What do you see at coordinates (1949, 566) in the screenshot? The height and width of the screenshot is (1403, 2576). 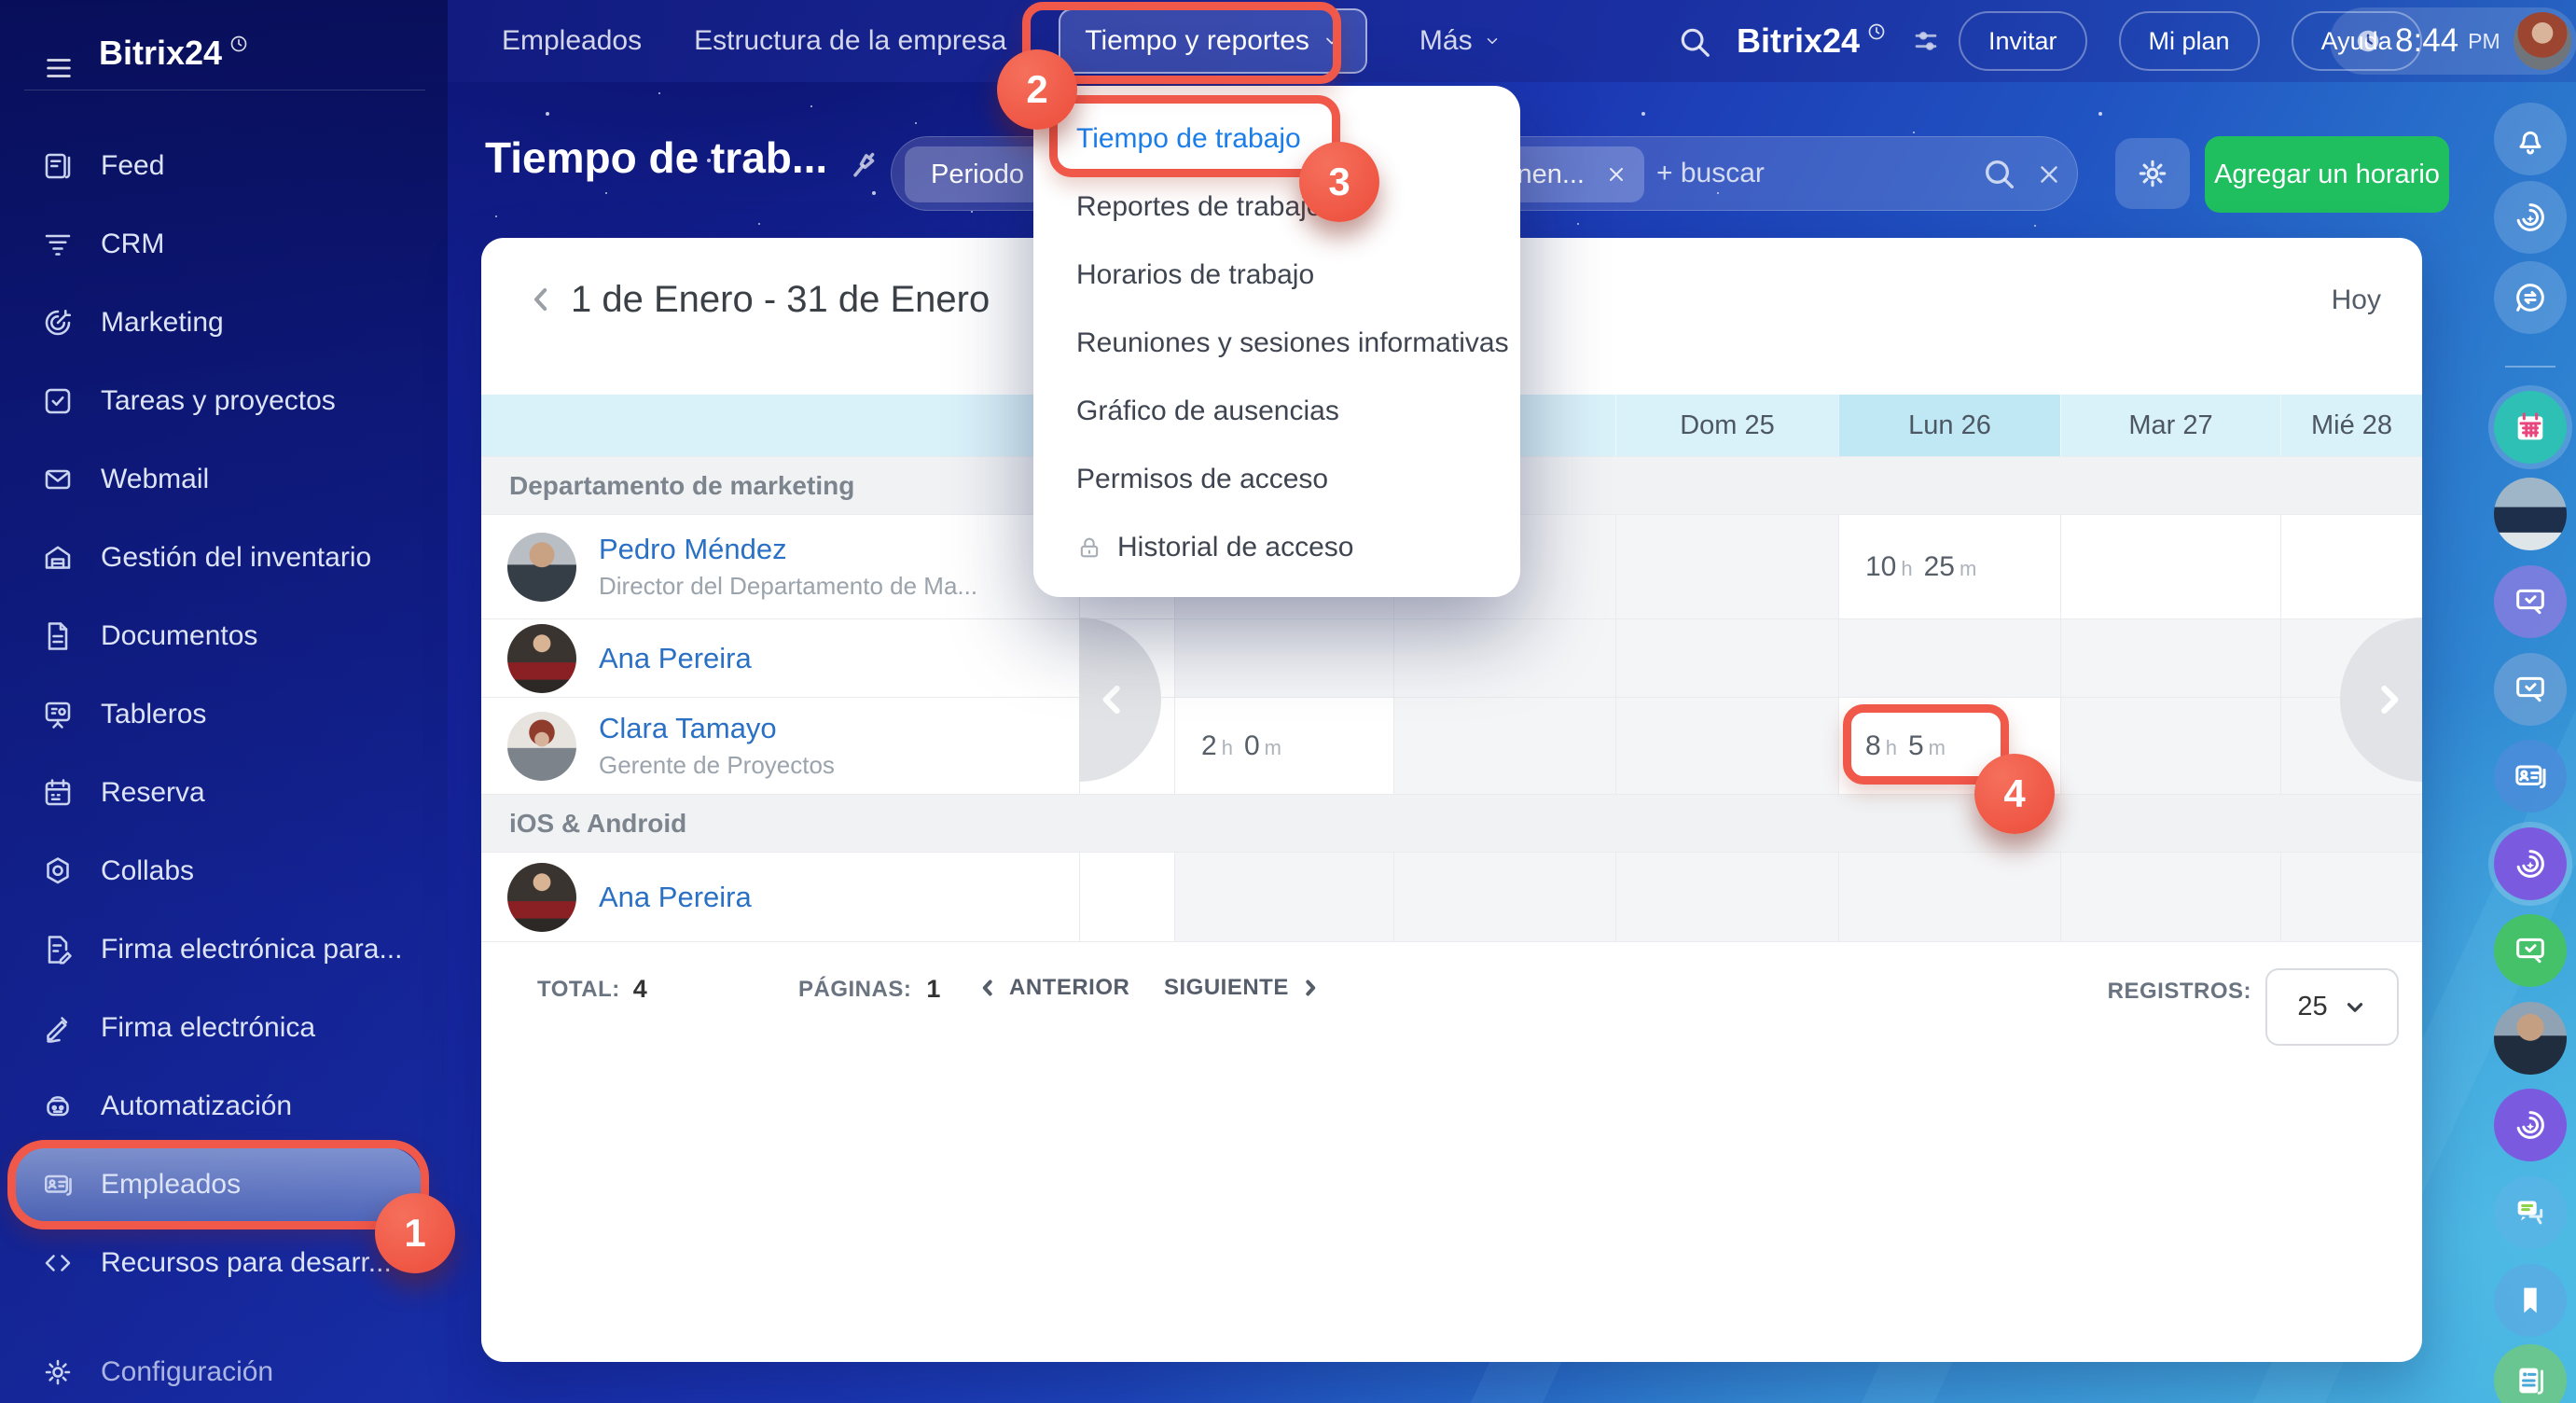 I see `time-cell-pedro-lun26: 10 h 25 m` at bounding box center [1949, 566].